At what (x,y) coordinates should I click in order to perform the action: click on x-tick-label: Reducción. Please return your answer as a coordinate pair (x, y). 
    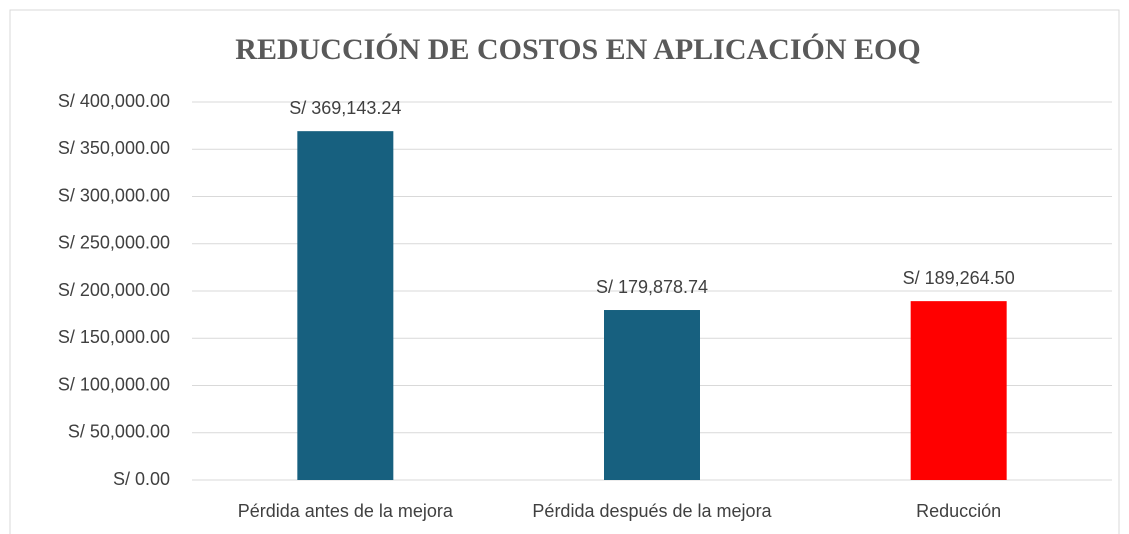
    Looking at the image, I should click on (958, 511).